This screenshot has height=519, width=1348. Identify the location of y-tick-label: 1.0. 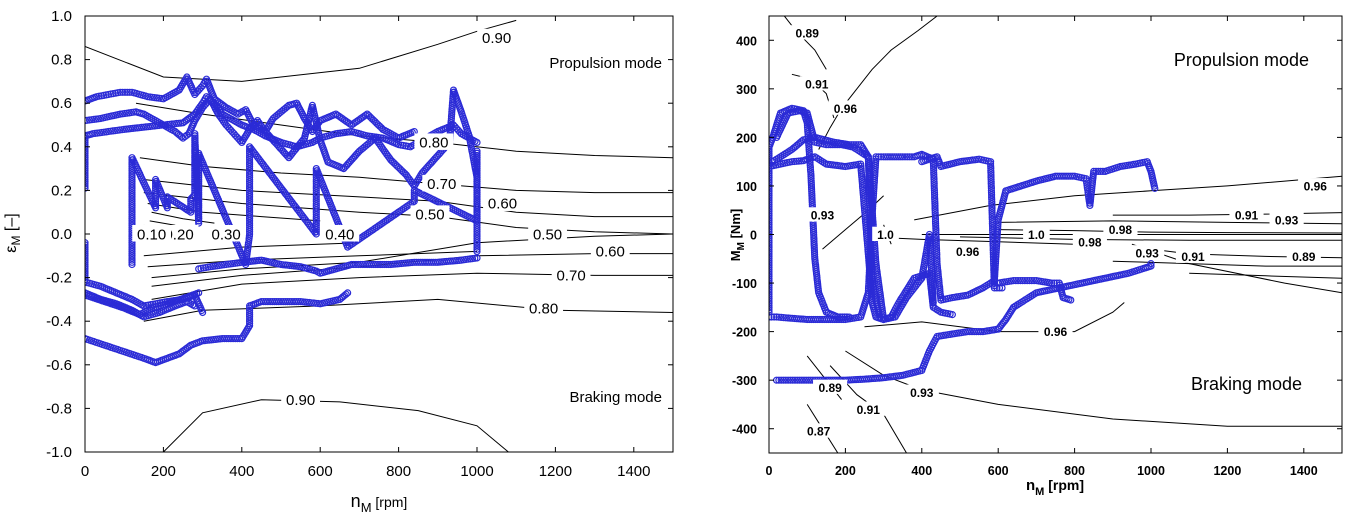
(61, 16).